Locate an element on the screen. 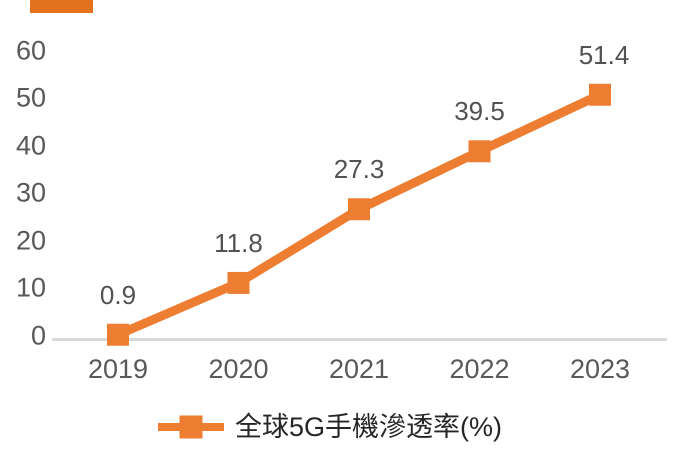  data-label: 39.5 is located at coordinates (479, 111).